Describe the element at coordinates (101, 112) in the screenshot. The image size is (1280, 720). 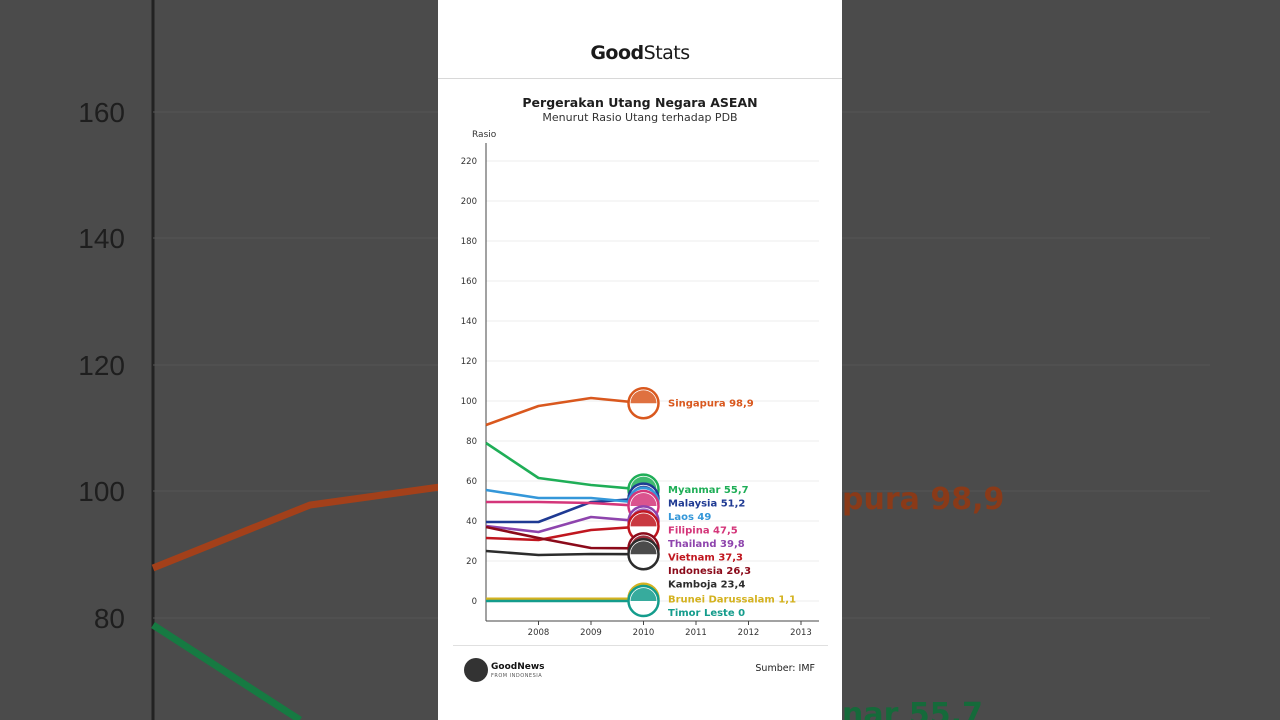
I see `bg-ytick-160: 160` at that location.